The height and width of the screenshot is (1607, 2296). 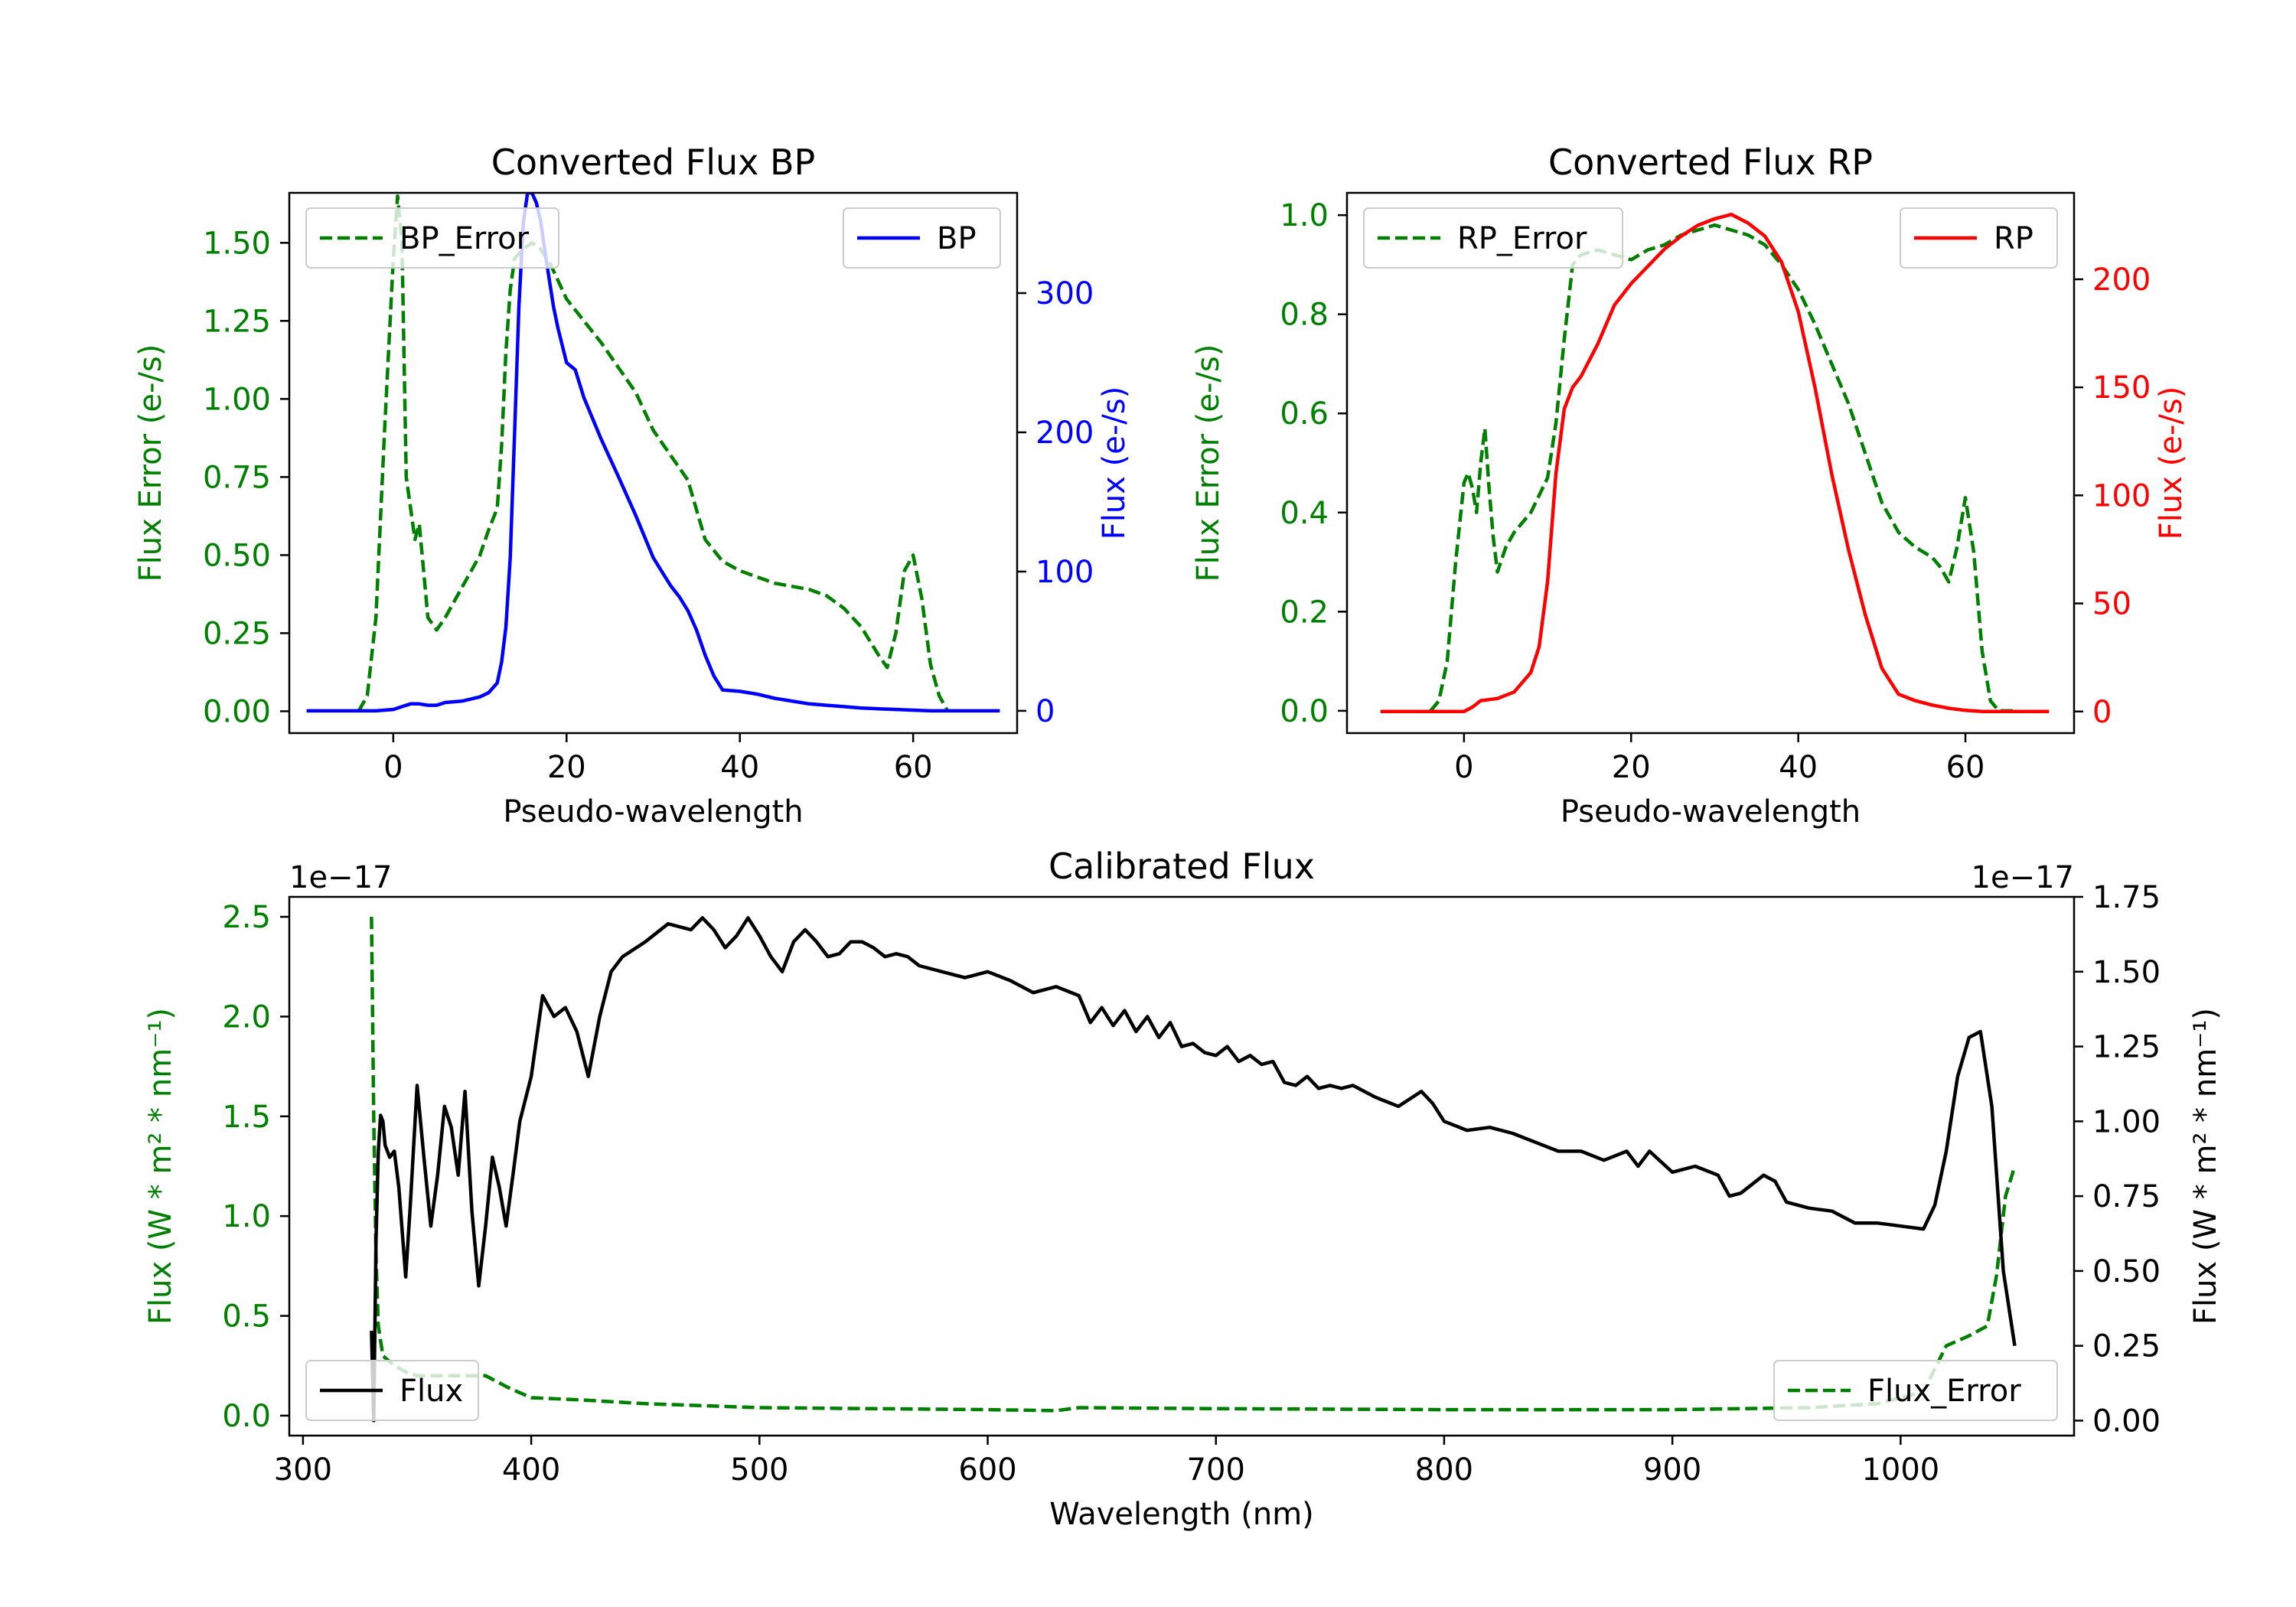 What do you see at coordinates (2013, 239) in the screenshot?
I see `legend-label: RP` at bounding box center [2013, 239].